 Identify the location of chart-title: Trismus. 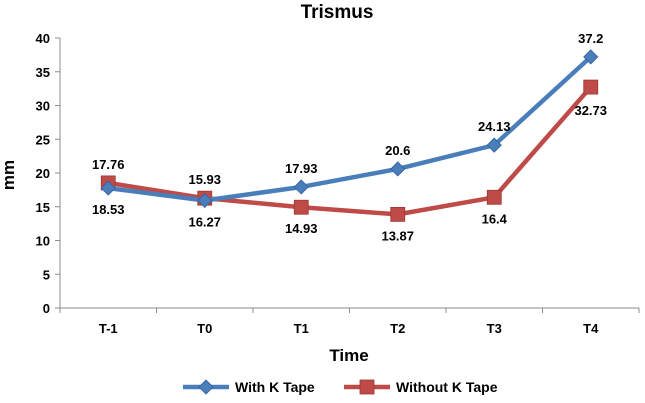
(337, 12).